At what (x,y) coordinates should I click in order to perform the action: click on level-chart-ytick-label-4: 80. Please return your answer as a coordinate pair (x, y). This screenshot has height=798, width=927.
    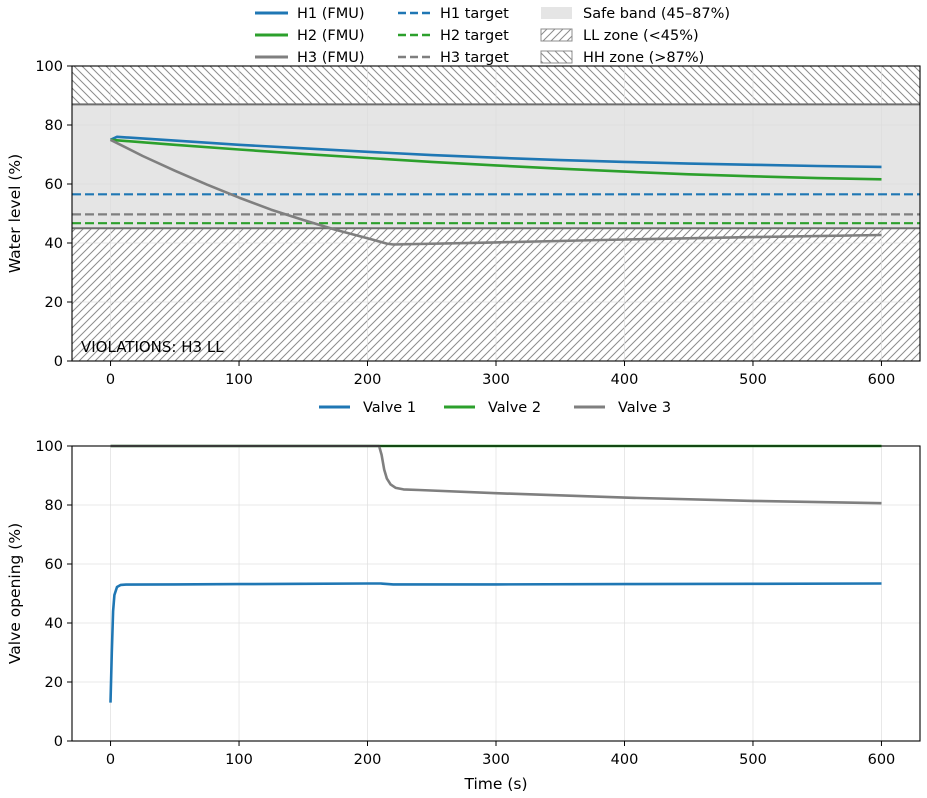
    Looking at the image, I should click on (54, 126).